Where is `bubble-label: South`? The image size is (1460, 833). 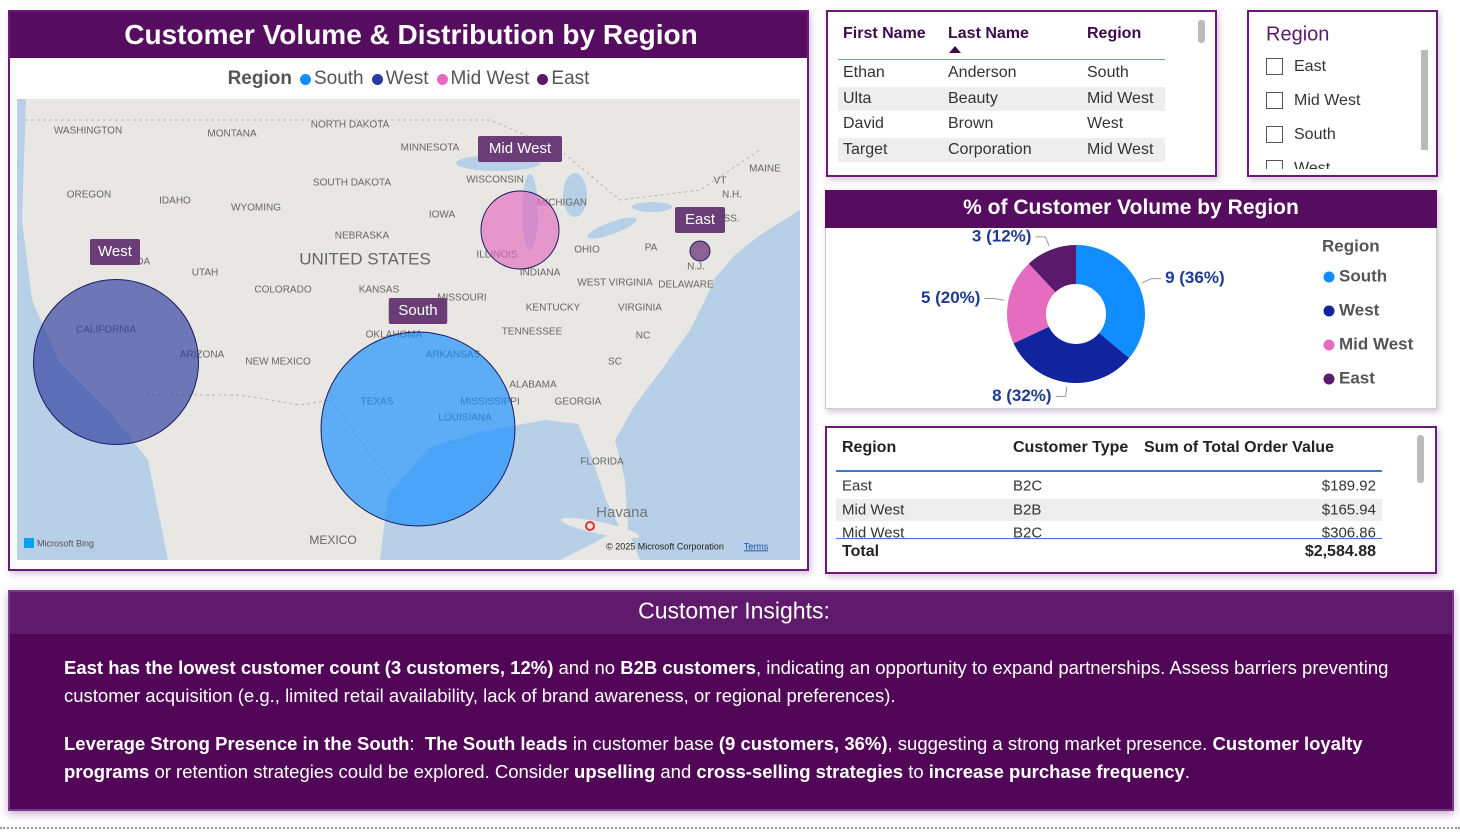
bubble-label: South is located at coordinates (417, 310).